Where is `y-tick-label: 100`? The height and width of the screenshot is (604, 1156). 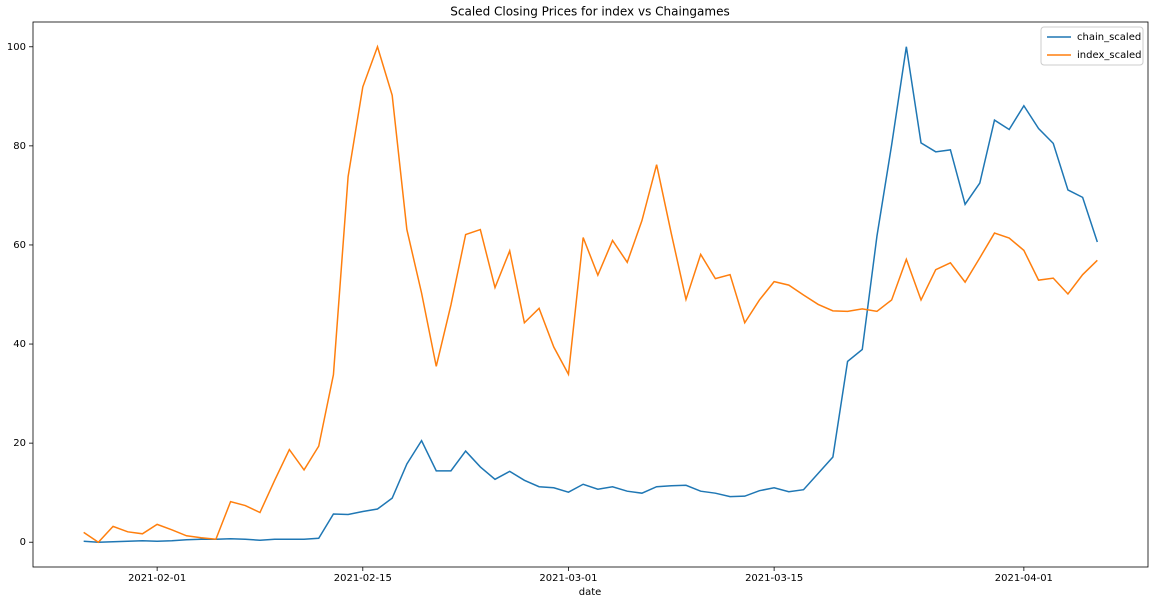
y-tick-label: 100 is located at coordinates (16, 47).